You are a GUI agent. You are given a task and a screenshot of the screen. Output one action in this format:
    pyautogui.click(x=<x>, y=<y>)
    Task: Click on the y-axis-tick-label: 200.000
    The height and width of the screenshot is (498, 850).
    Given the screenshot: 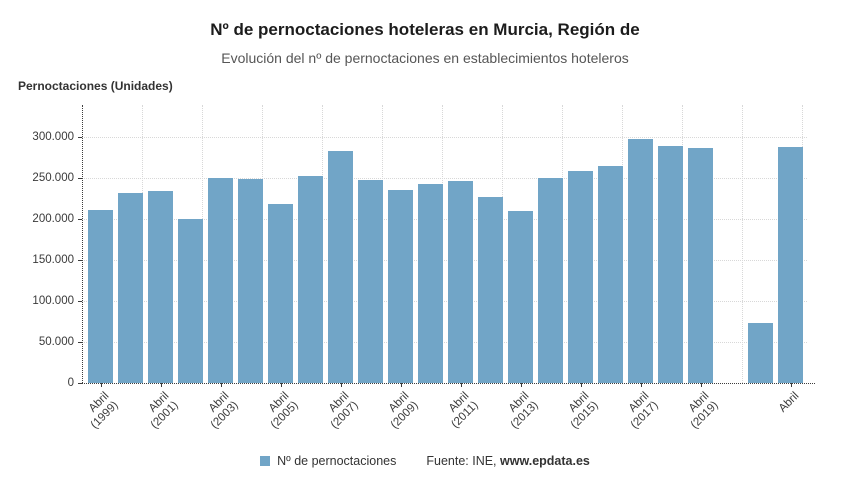 What is the action you would take?
    pyautogui.click(x=53, y=219)
    